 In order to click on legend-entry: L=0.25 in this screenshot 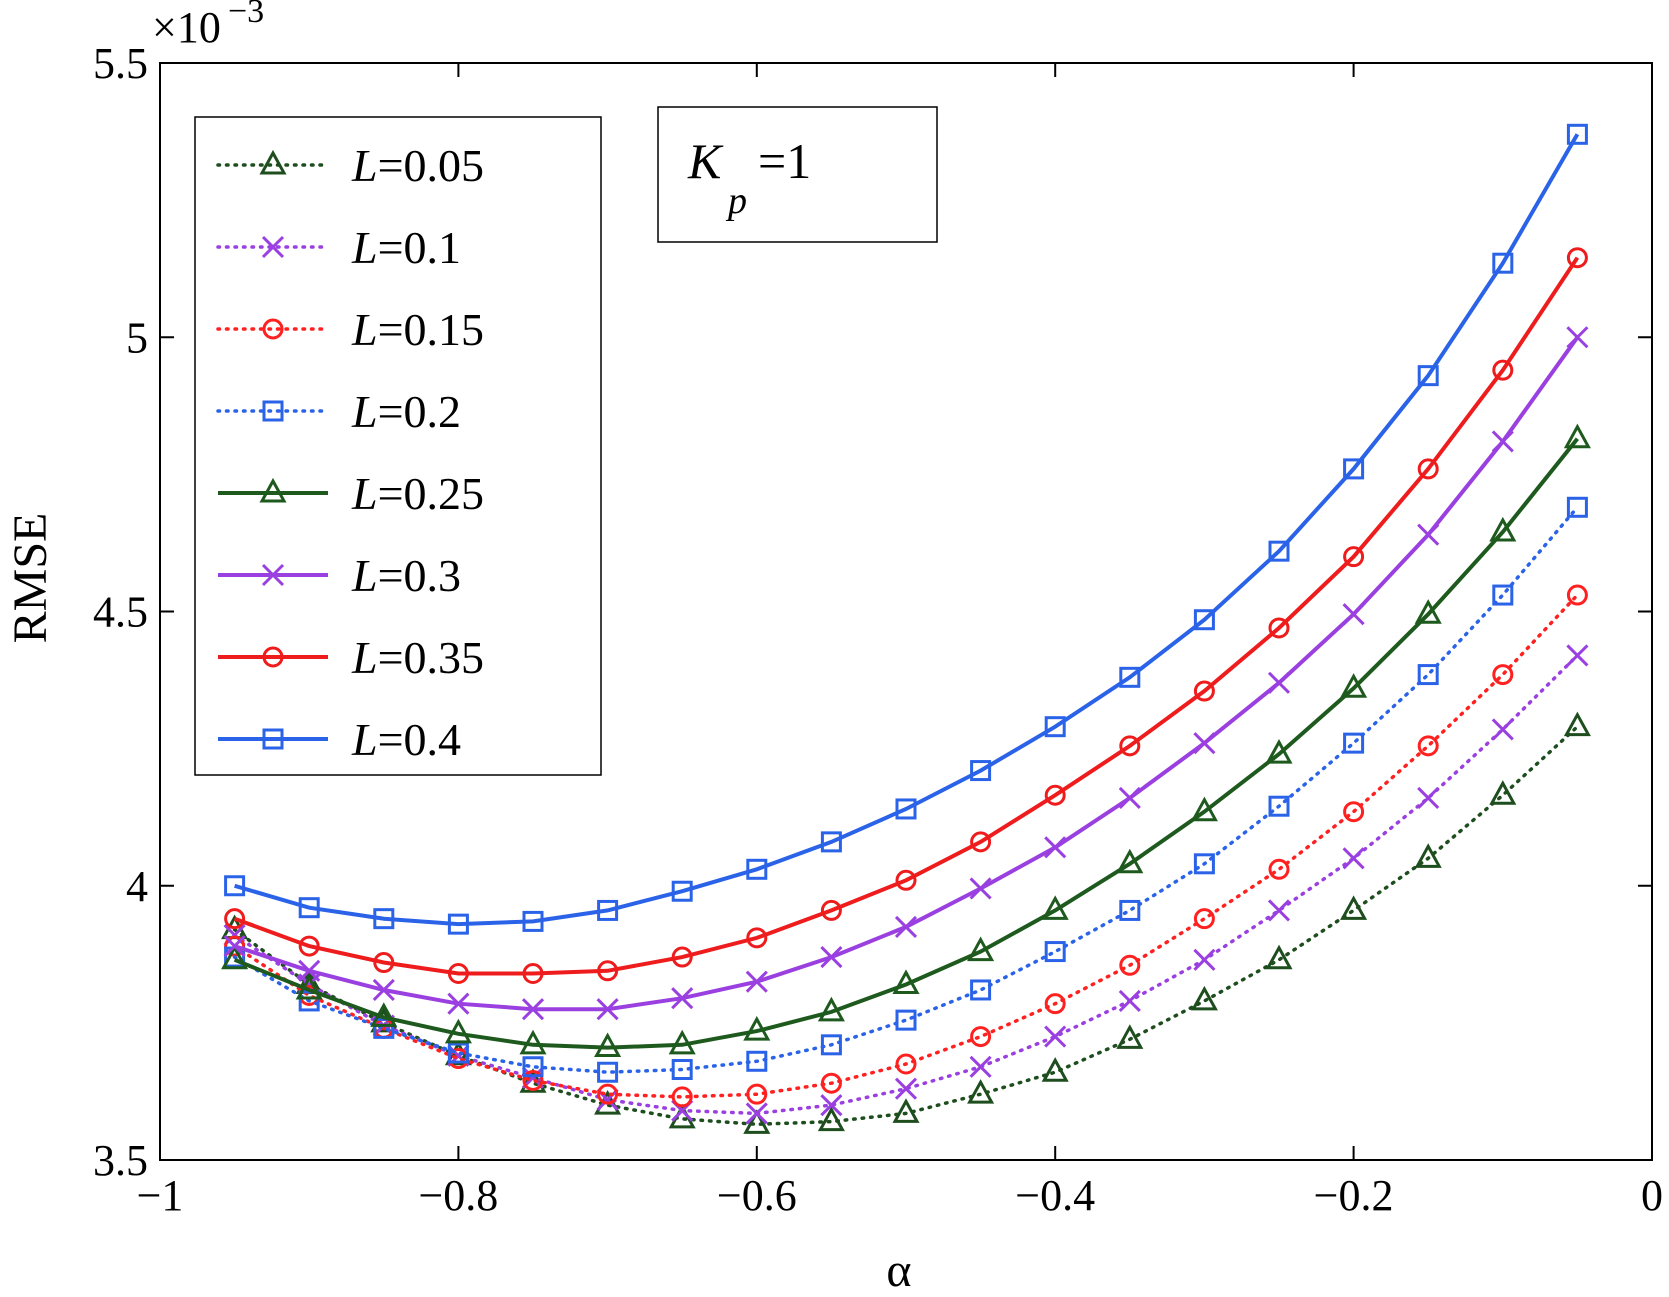, I will do `click(351, 493)`.